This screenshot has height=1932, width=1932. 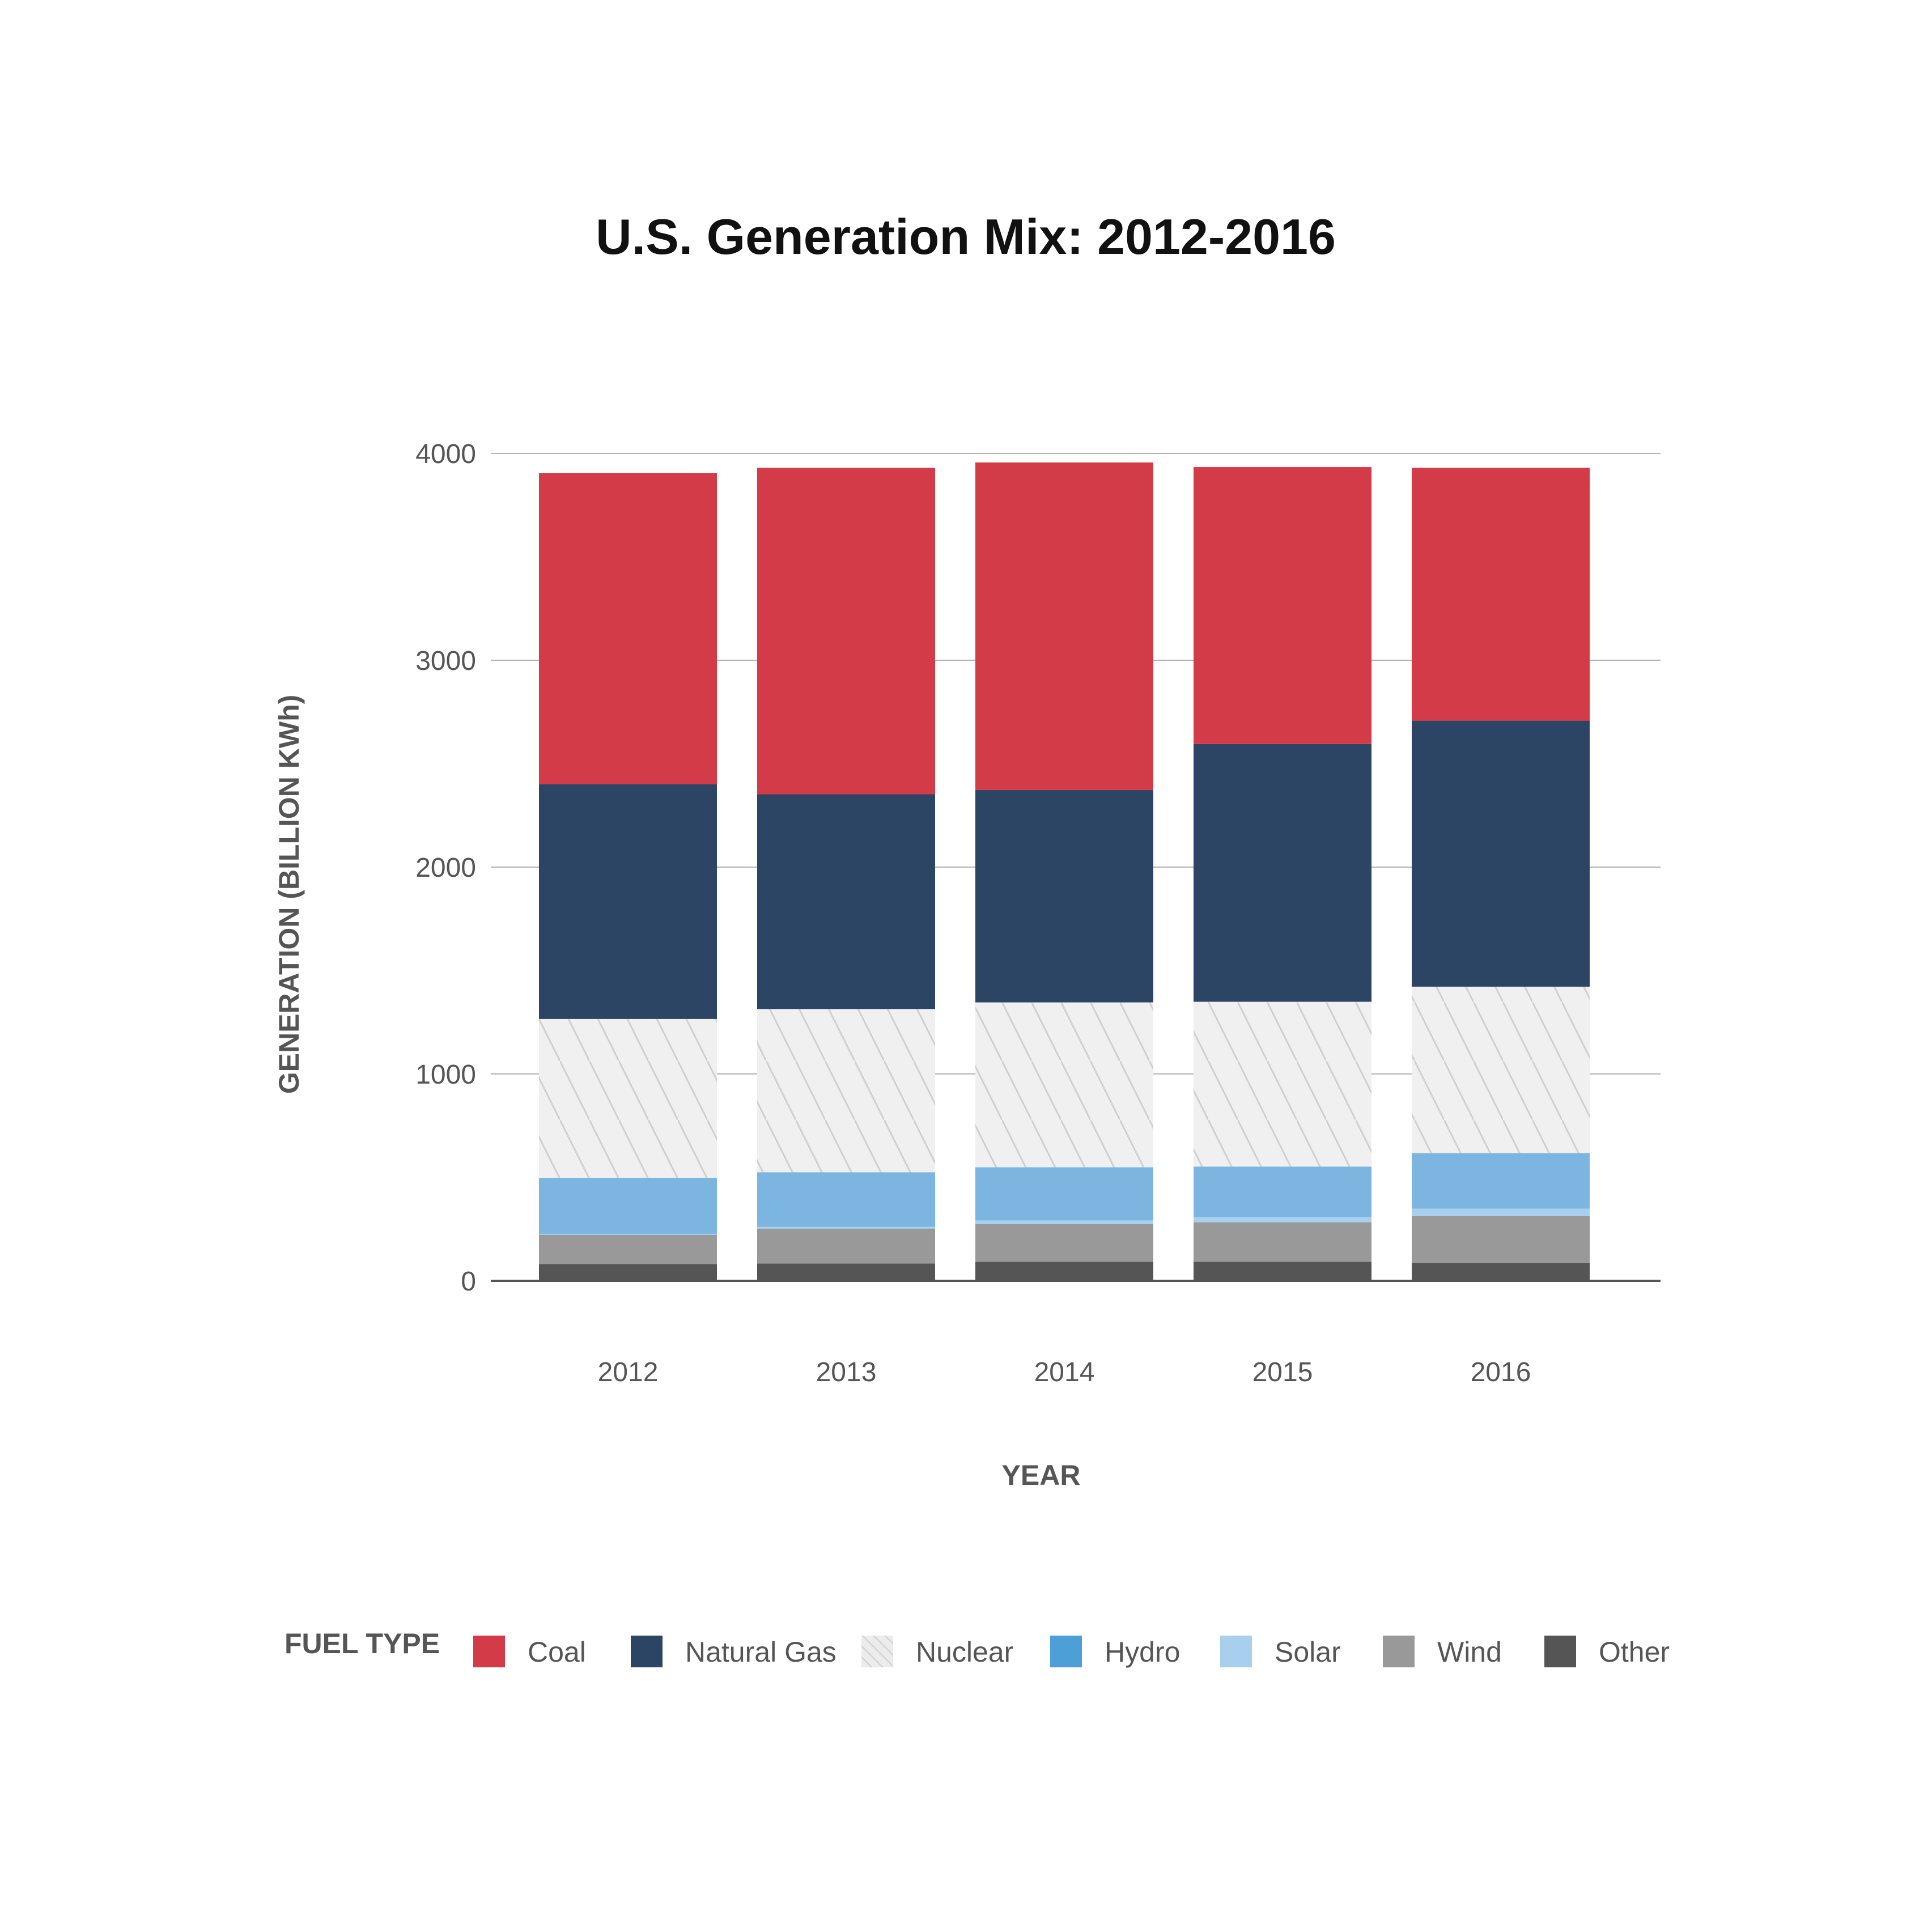 I want to click on legend-label: Wind, so click(x=1469, y=1652).